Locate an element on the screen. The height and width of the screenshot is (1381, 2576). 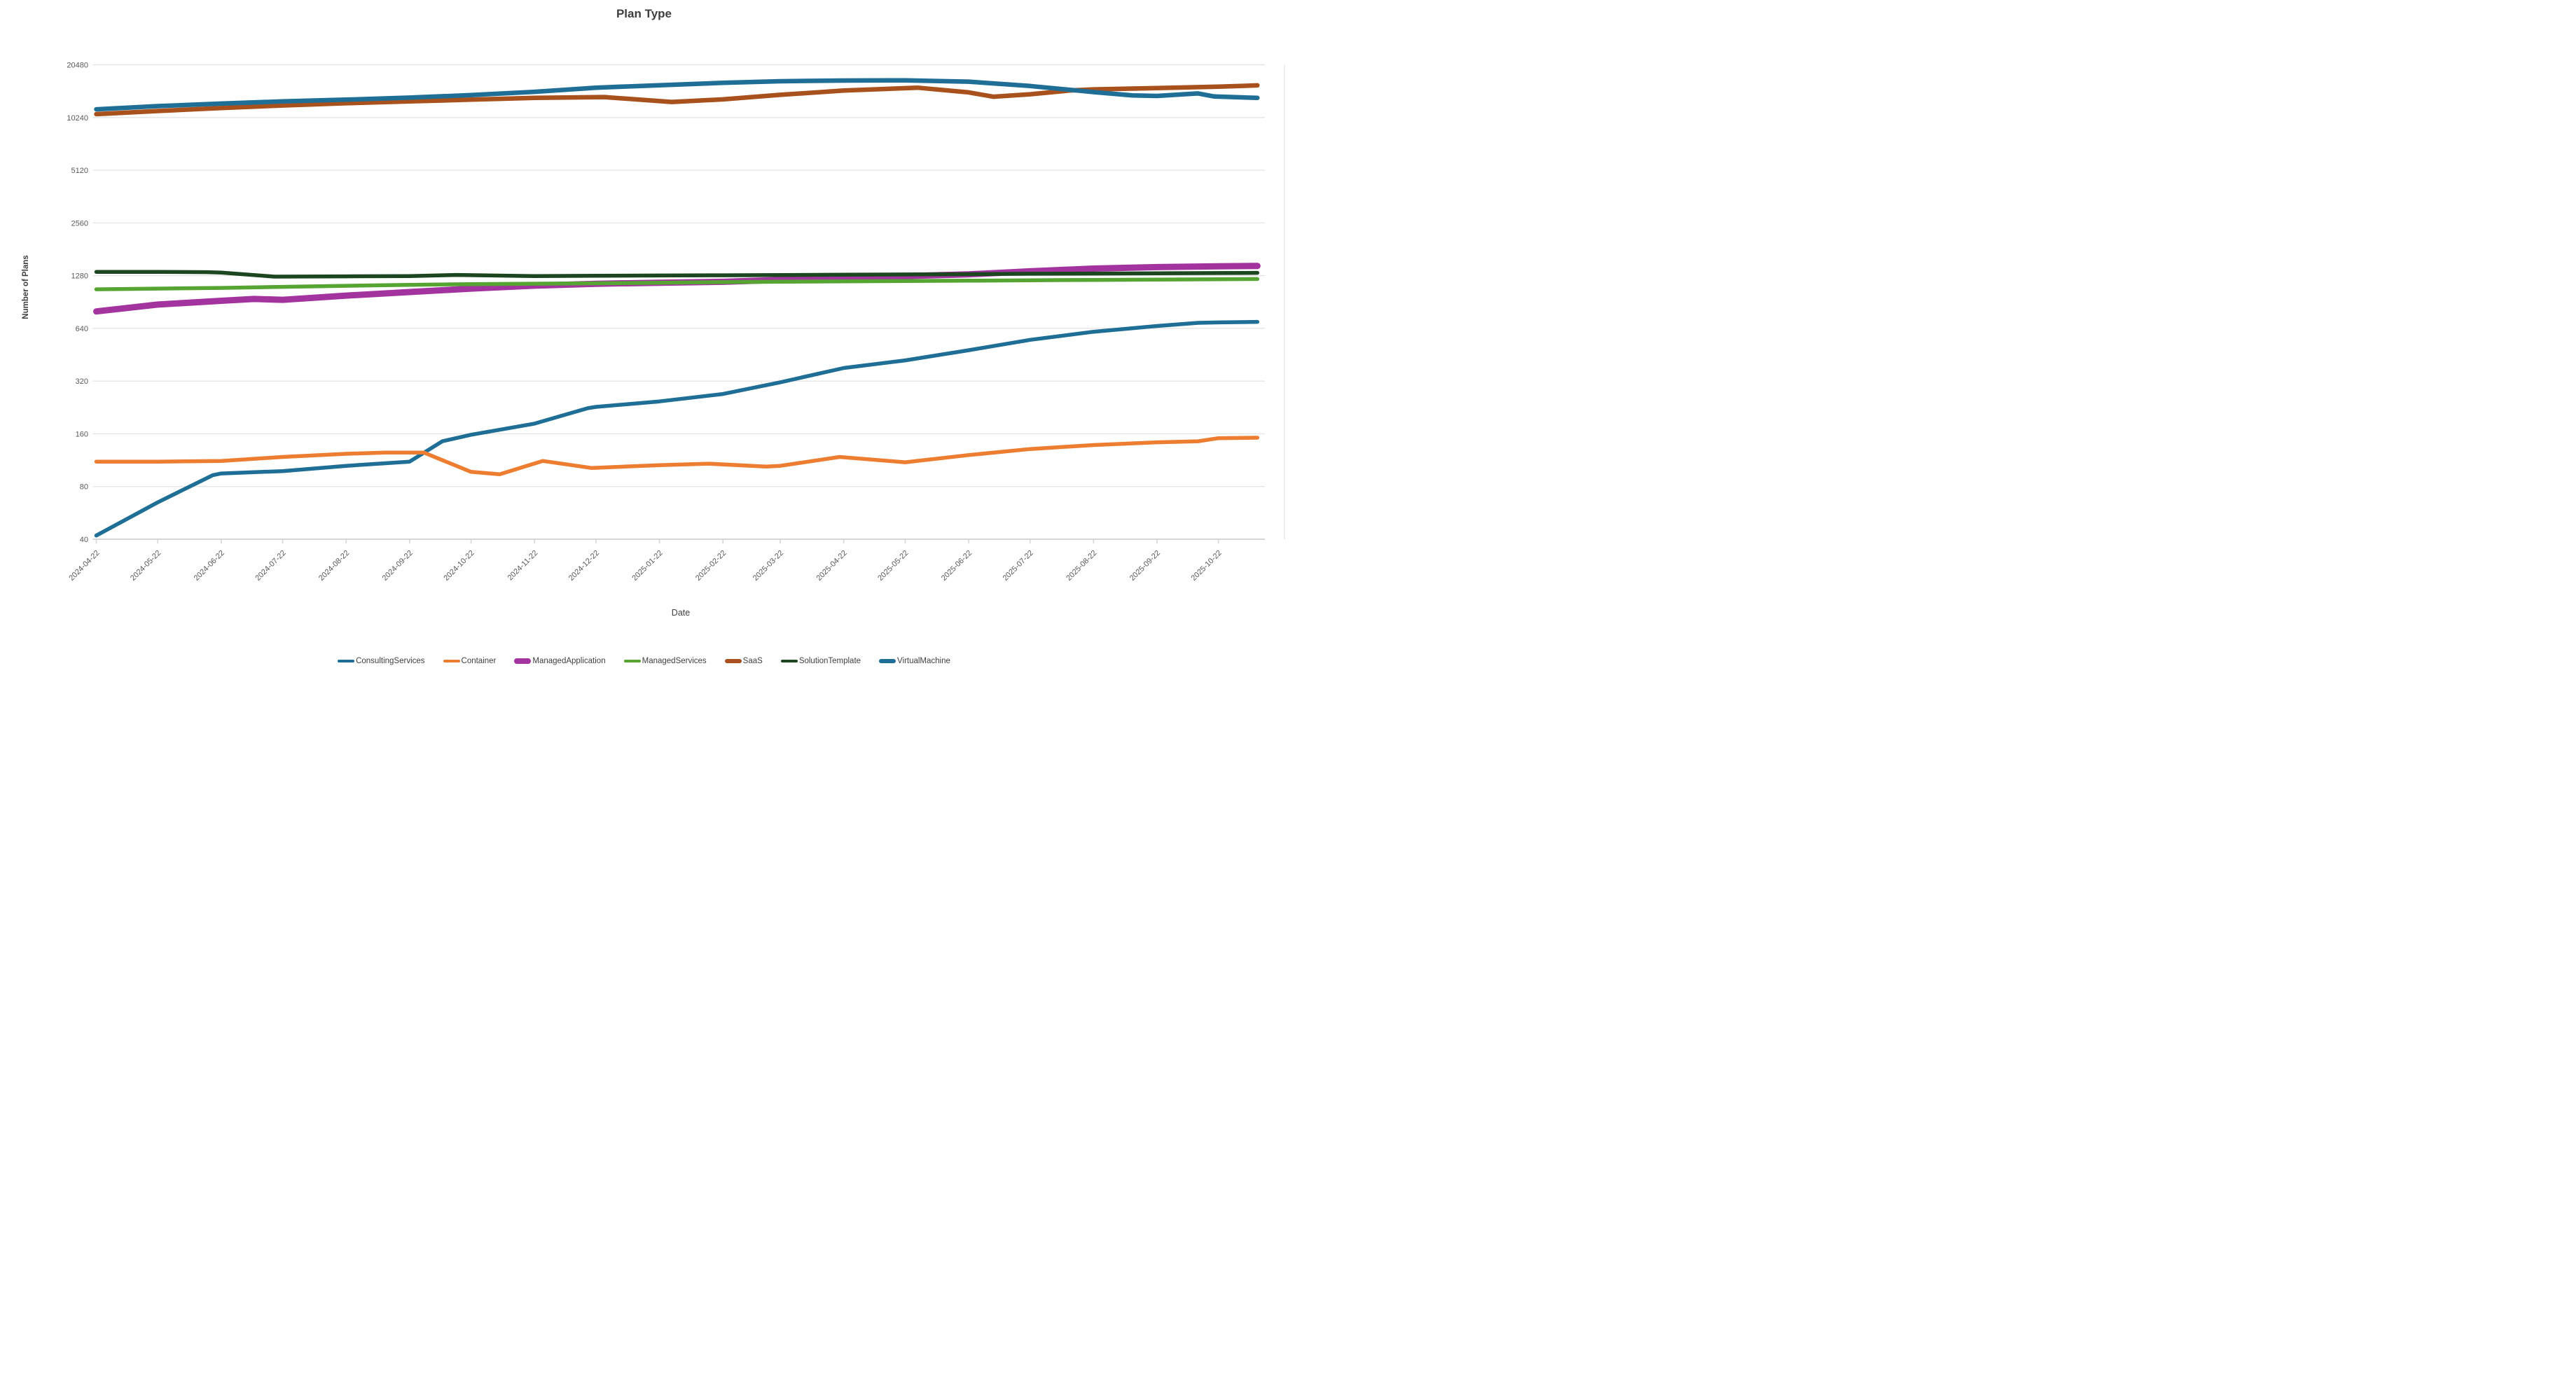
legend-item-ManagedServices: ManagedServices is located at coordinates (665, 661).